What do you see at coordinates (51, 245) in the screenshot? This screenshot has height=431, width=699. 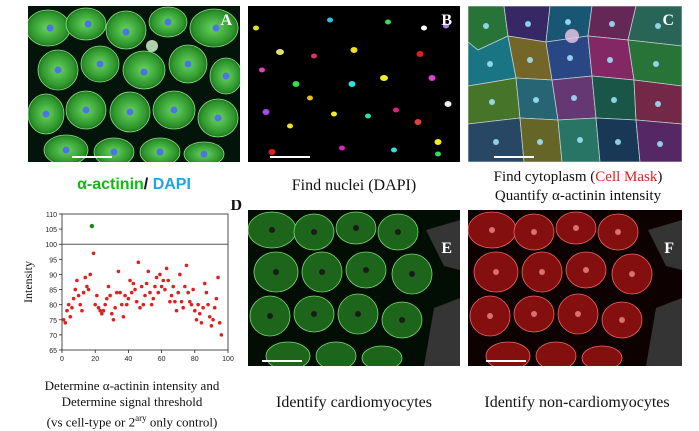 I see `y-tick-label: 100` at bounding box center [51, 245].